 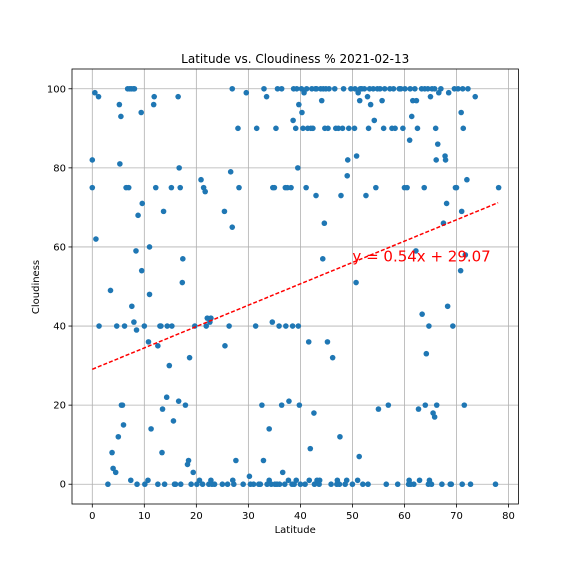 I want to click on x-tick-label: 60, so click(x=404, y=516).